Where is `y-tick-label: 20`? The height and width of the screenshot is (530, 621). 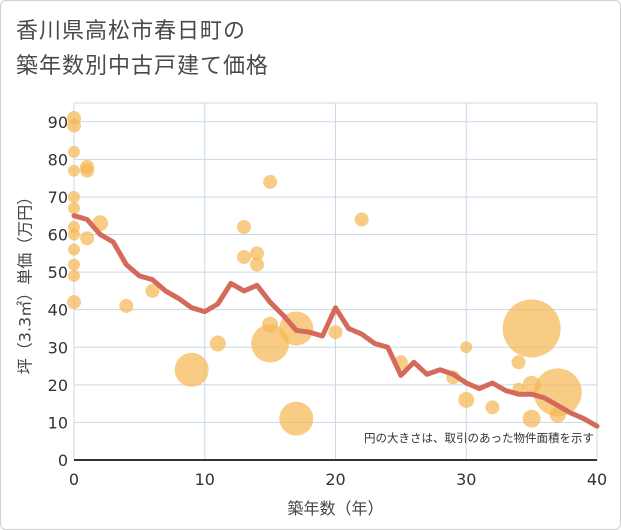
y-tick-label: 20 is located at coordinates (58, 385).